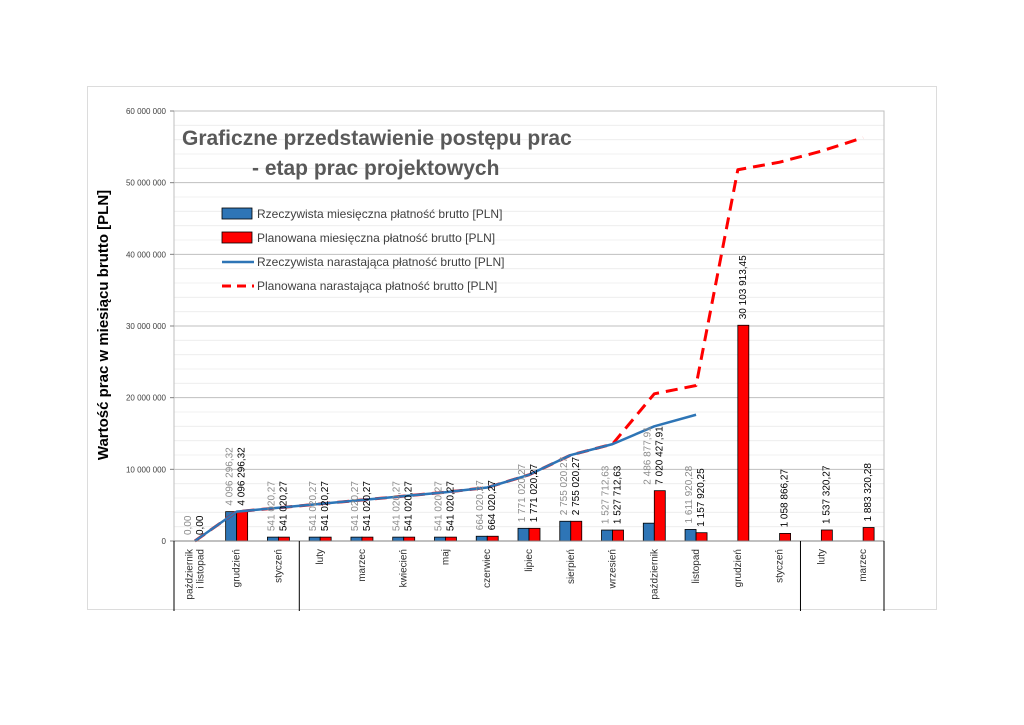 Image resolution: width=1024 pixels, height=725 pixels. Describe the element at coordinates (200, 525) in the screenshot. I see `data-label-planned-0: 0,00` at that location.